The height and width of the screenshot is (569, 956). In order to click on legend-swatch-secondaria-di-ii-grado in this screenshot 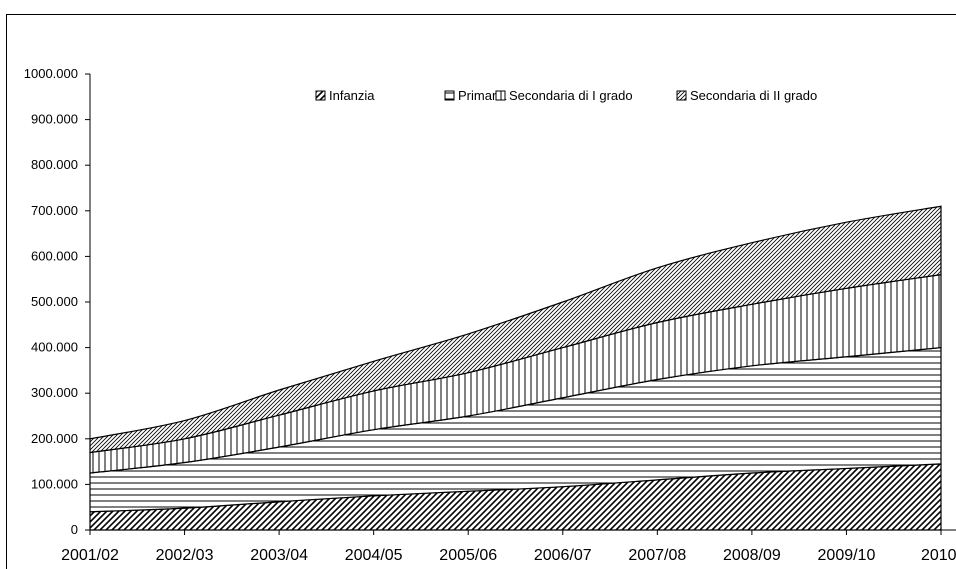, I will do `click(681, 95)`.